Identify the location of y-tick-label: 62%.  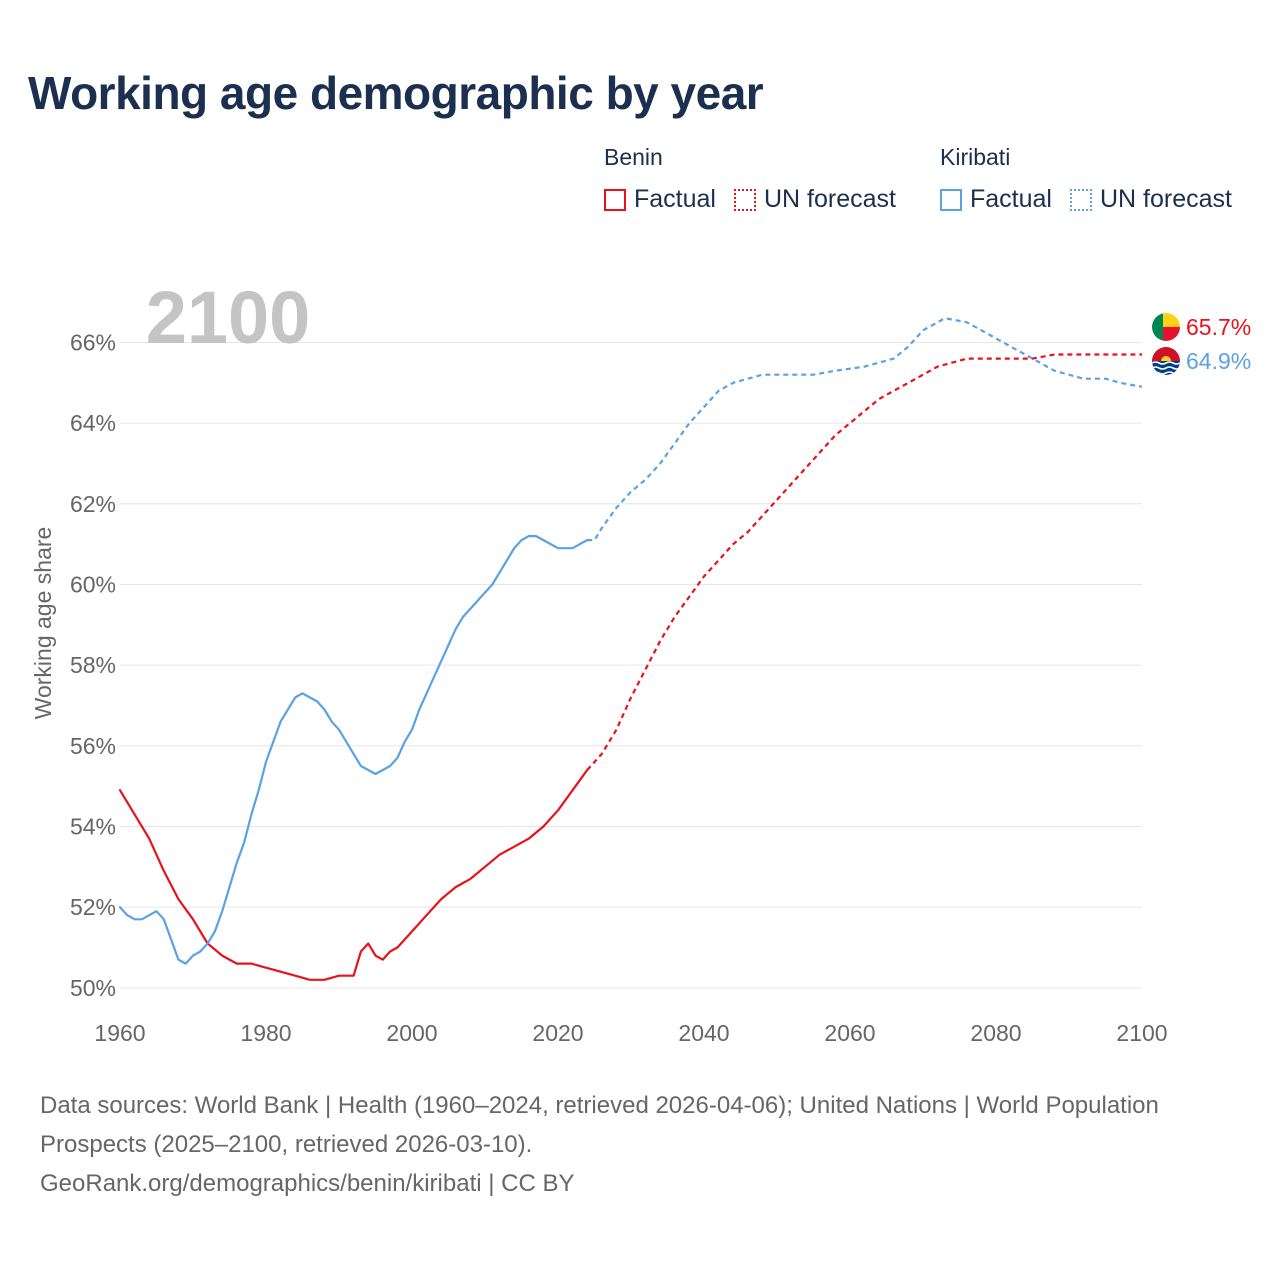
(93, 504).